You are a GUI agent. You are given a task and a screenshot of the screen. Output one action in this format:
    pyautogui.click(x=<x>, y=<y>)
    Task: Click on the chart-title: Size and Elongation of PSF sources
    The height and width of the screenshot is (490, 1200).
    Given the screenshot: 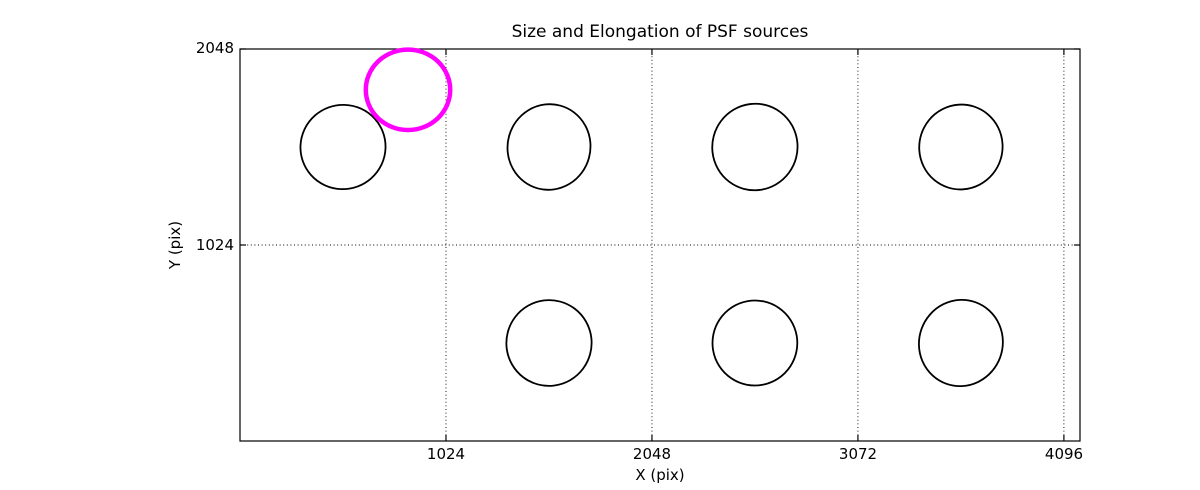 What is the action you would take?
    pyautogui.click(x=660, y=32)
    